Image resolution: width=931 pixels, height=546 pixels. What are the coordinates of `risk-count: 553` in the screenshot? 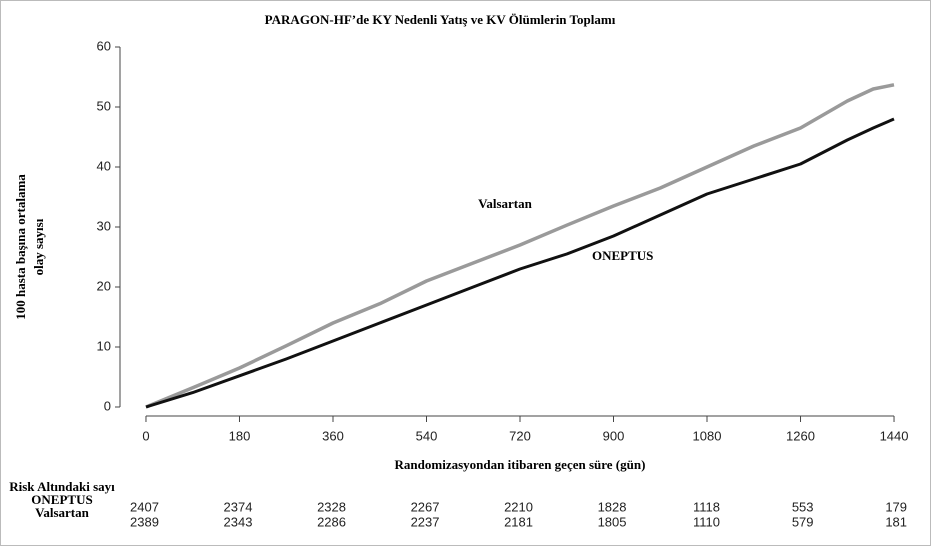 It's located at (803, 506).